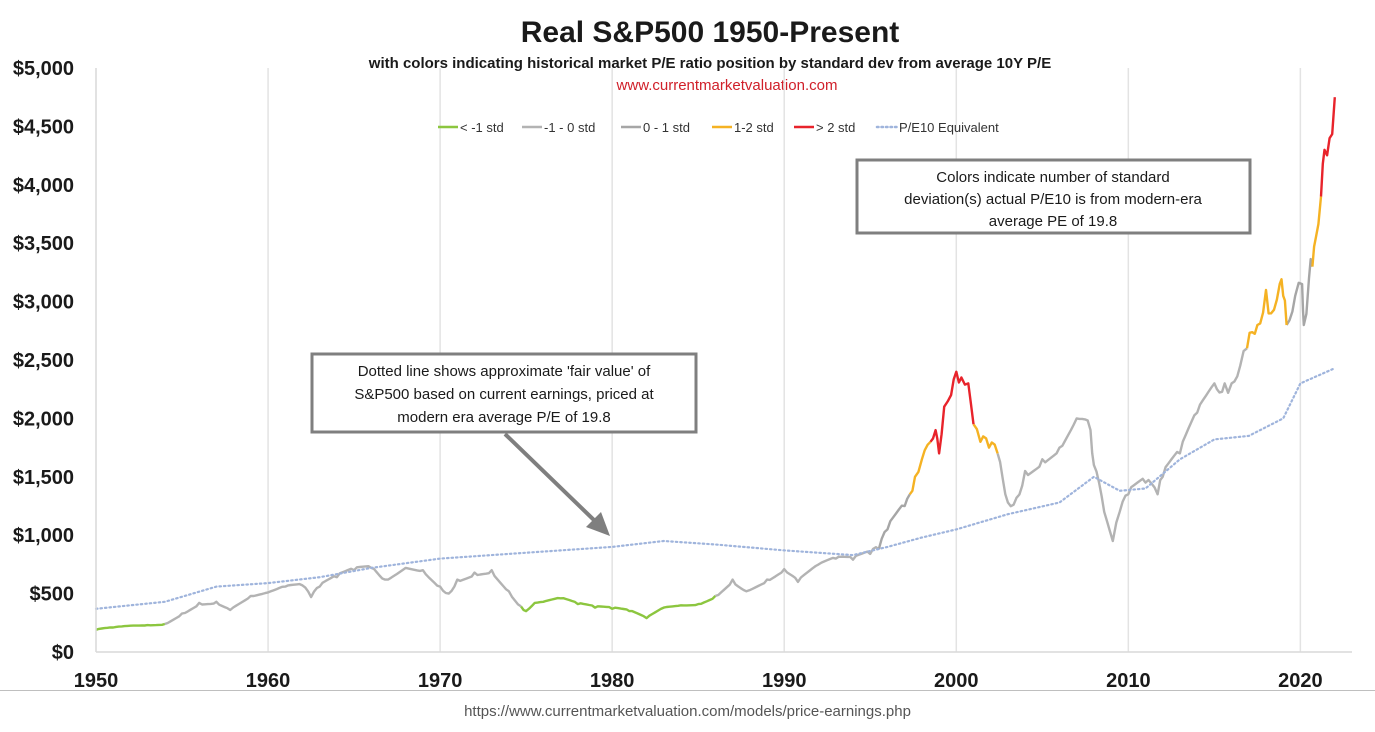 This screenshot has width=1375, height=732. Describe the element at coordinates (43, 536) in the screenshot. I see `y-tick-label: $1,000` at that location.